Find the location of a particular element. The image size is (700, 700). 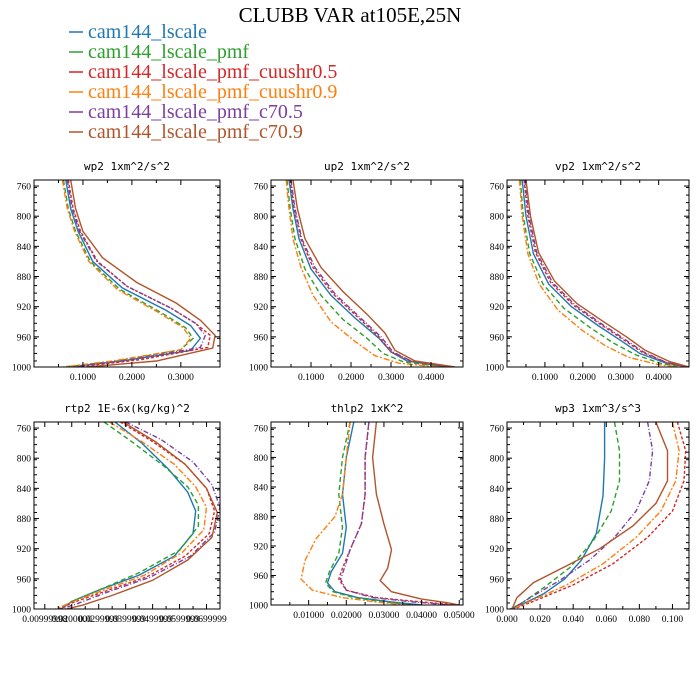

x-tick-label: 0.1000 is located at coordinates (545, 378).